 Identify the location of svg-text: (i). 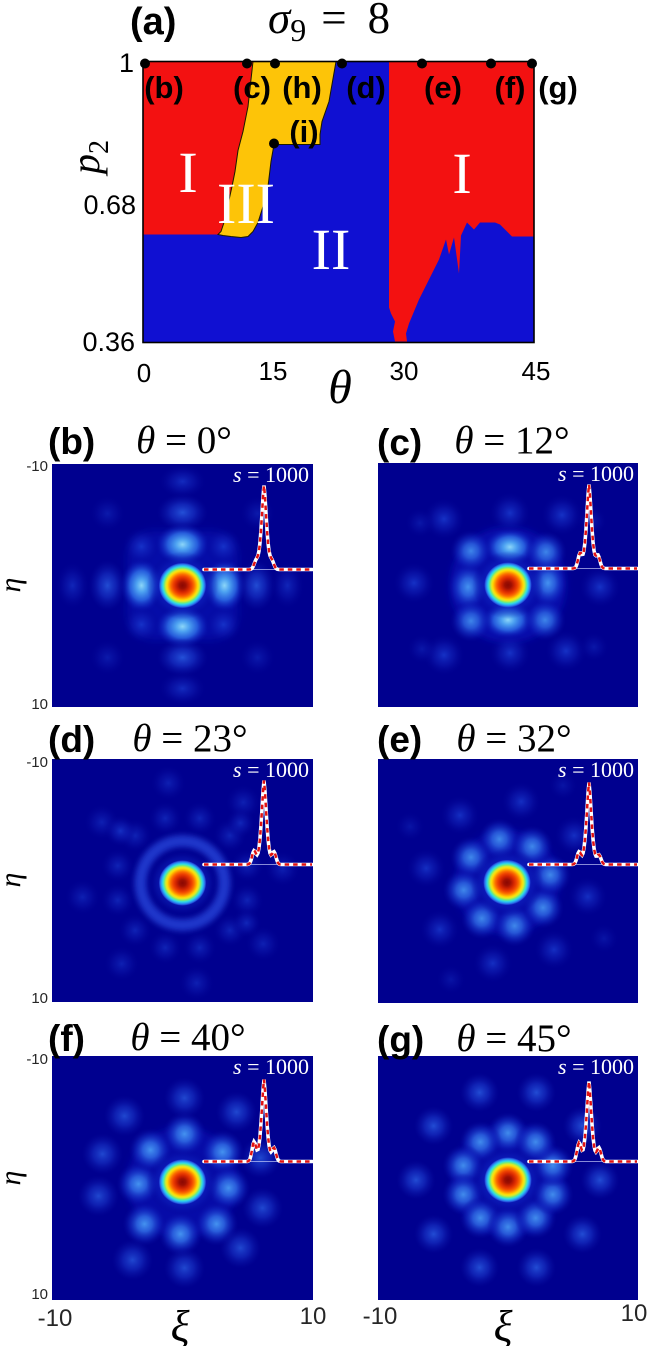
(303, 131).